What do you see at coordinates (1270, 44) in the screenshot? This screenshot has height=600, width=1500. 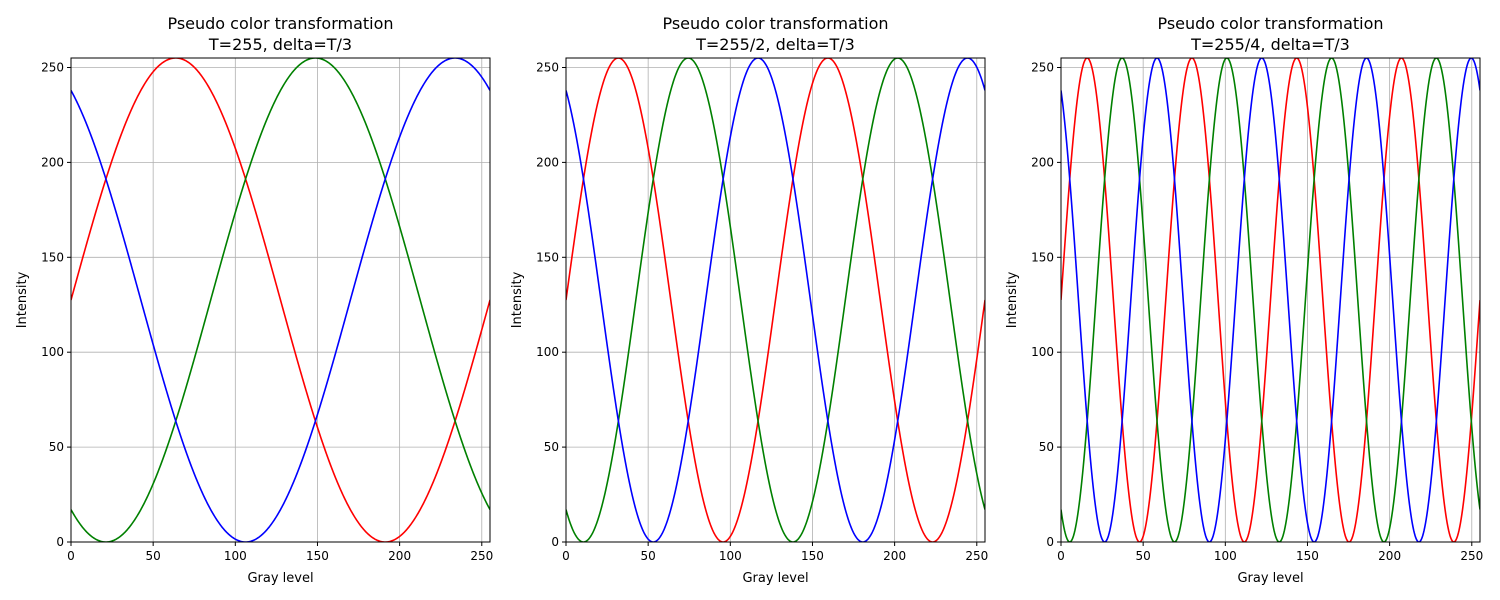 I see `chart-subtitle: T=255/4, delta=T/3` at bounding box center [1270, 44].